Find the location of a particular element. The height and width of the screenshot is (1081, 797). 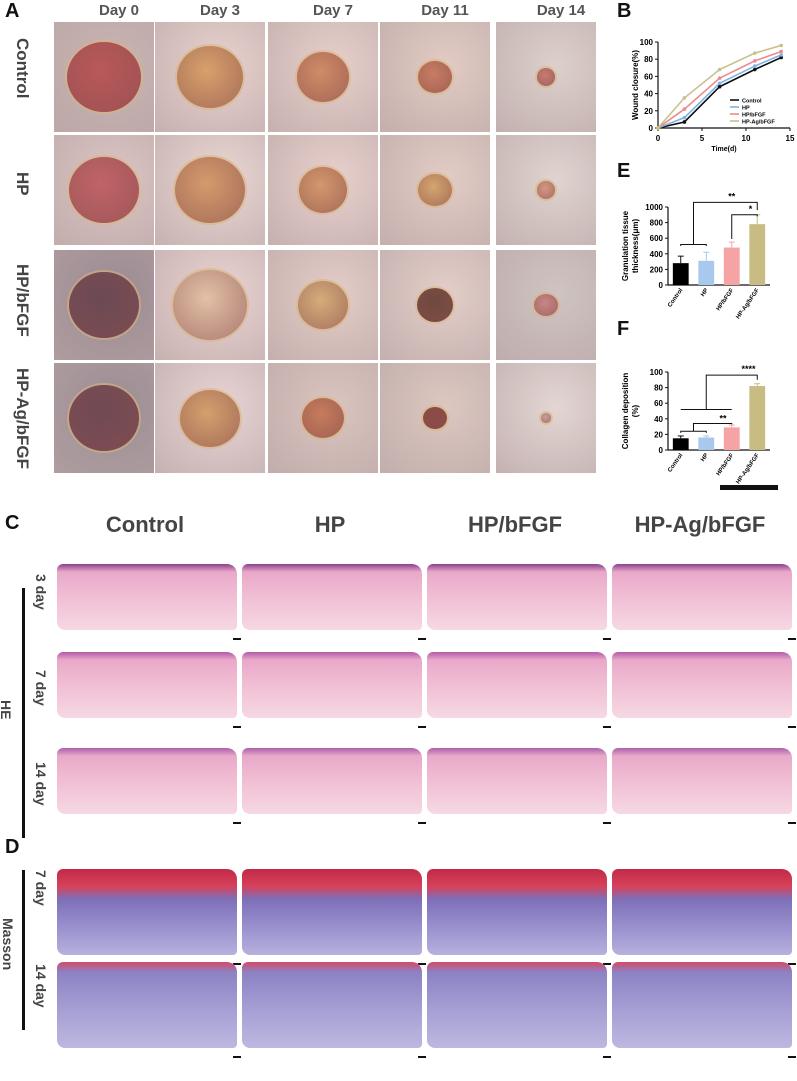

day-header: Day 7 is located at coordinates (333, 10).